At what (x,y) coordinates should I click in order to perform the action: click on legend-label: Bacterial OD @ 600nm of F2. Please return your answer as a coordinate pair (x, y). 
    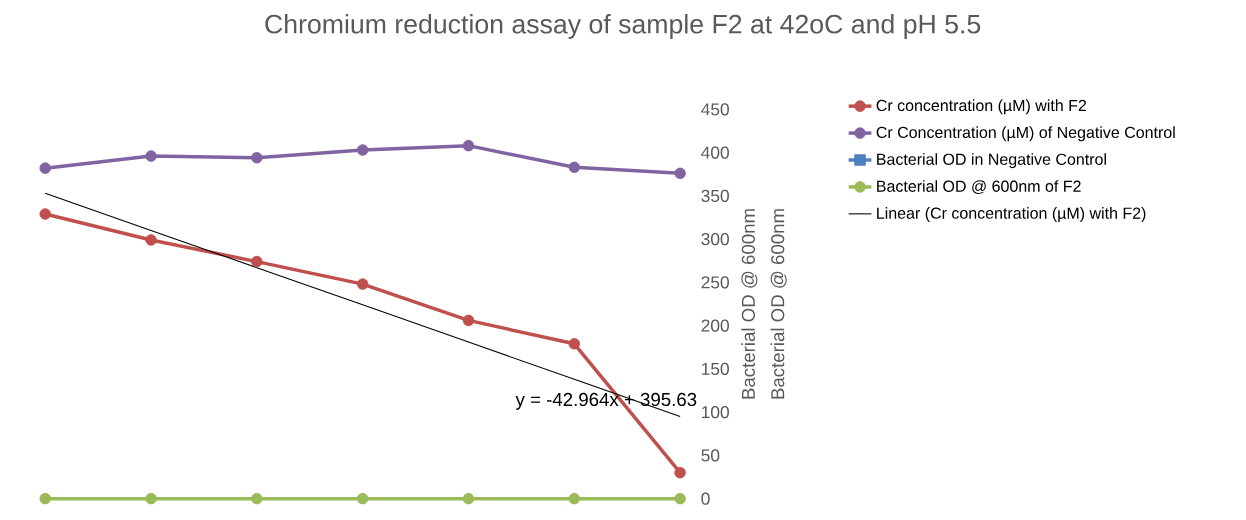
    Looking at the image, I should click on (979, 187).